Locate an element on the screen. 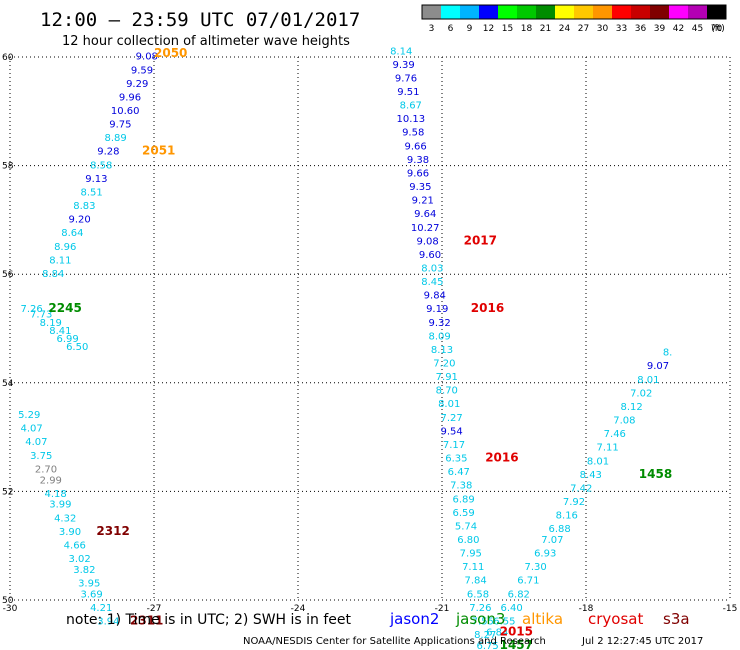 This screenshot has height=650, width=740. legend-label: 33 is located at coordinates (621, 29).